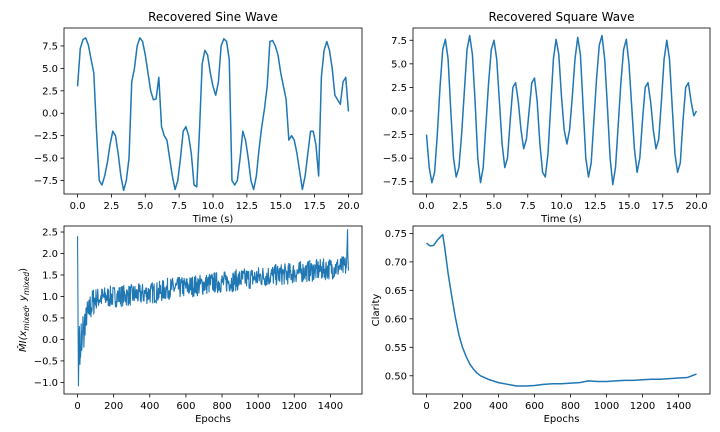  What do you see at coordinates (50, 275) in the screenshot?
I see `mi-ytick-label: 1.5` at bounding box center [50, 275].